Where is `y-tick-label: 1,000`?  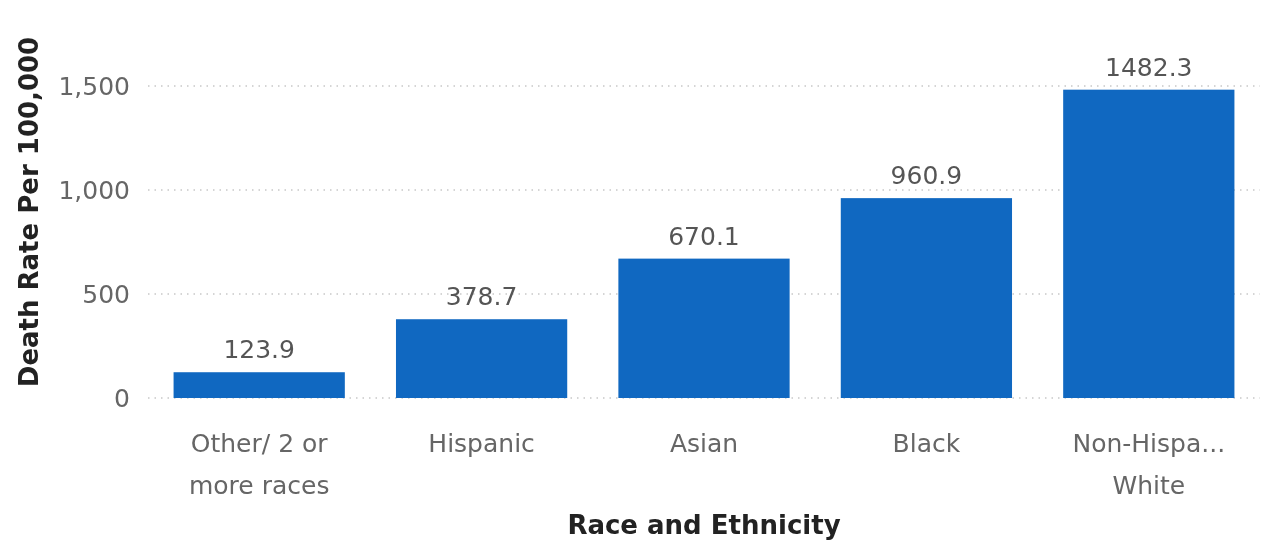
y-tick-label: 1,000 is located at coordinates (94, 190).